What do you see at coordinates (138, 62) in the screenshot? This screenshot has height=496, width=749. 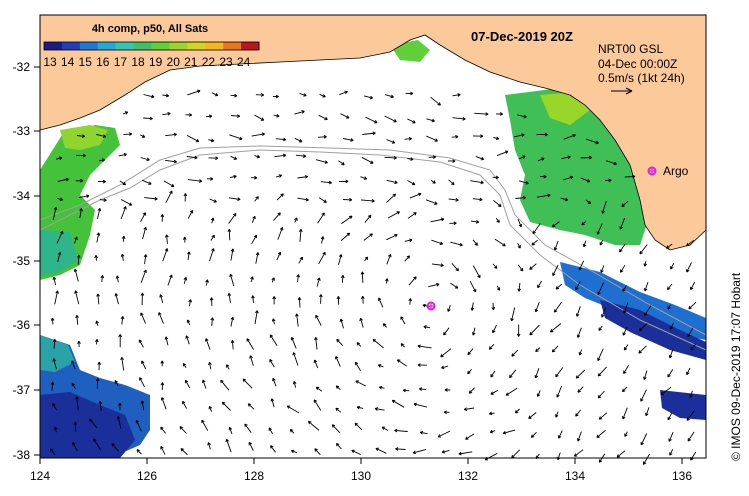 I see `colorbar-tick-label: 18` at bounding box center [138, 62].